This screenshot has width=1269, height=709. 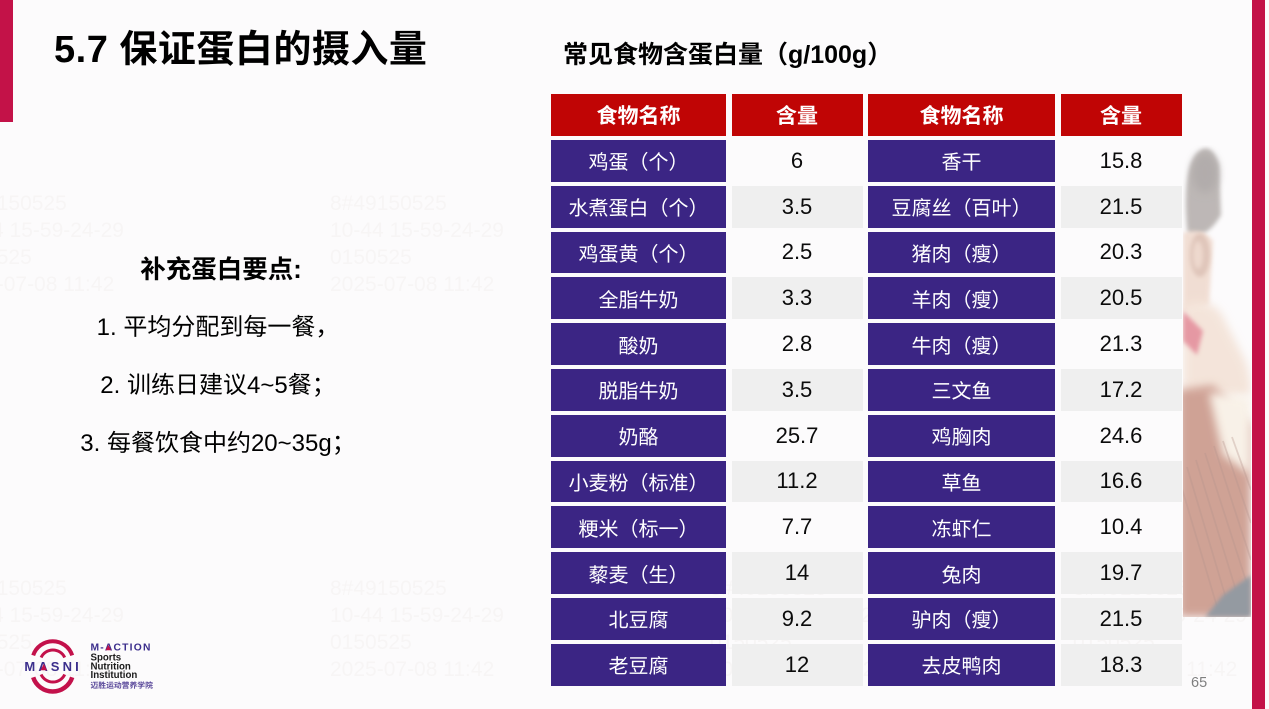 I want to click on svg-text: M-ACTION, so click(x=121, y=648).